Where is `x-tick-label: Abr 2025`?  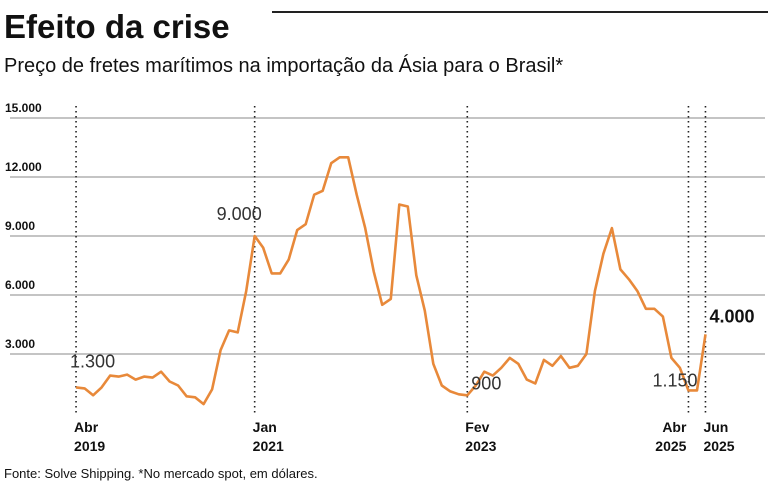
x-tick-label: Abr 2025 is located at coordinates (671, 436).